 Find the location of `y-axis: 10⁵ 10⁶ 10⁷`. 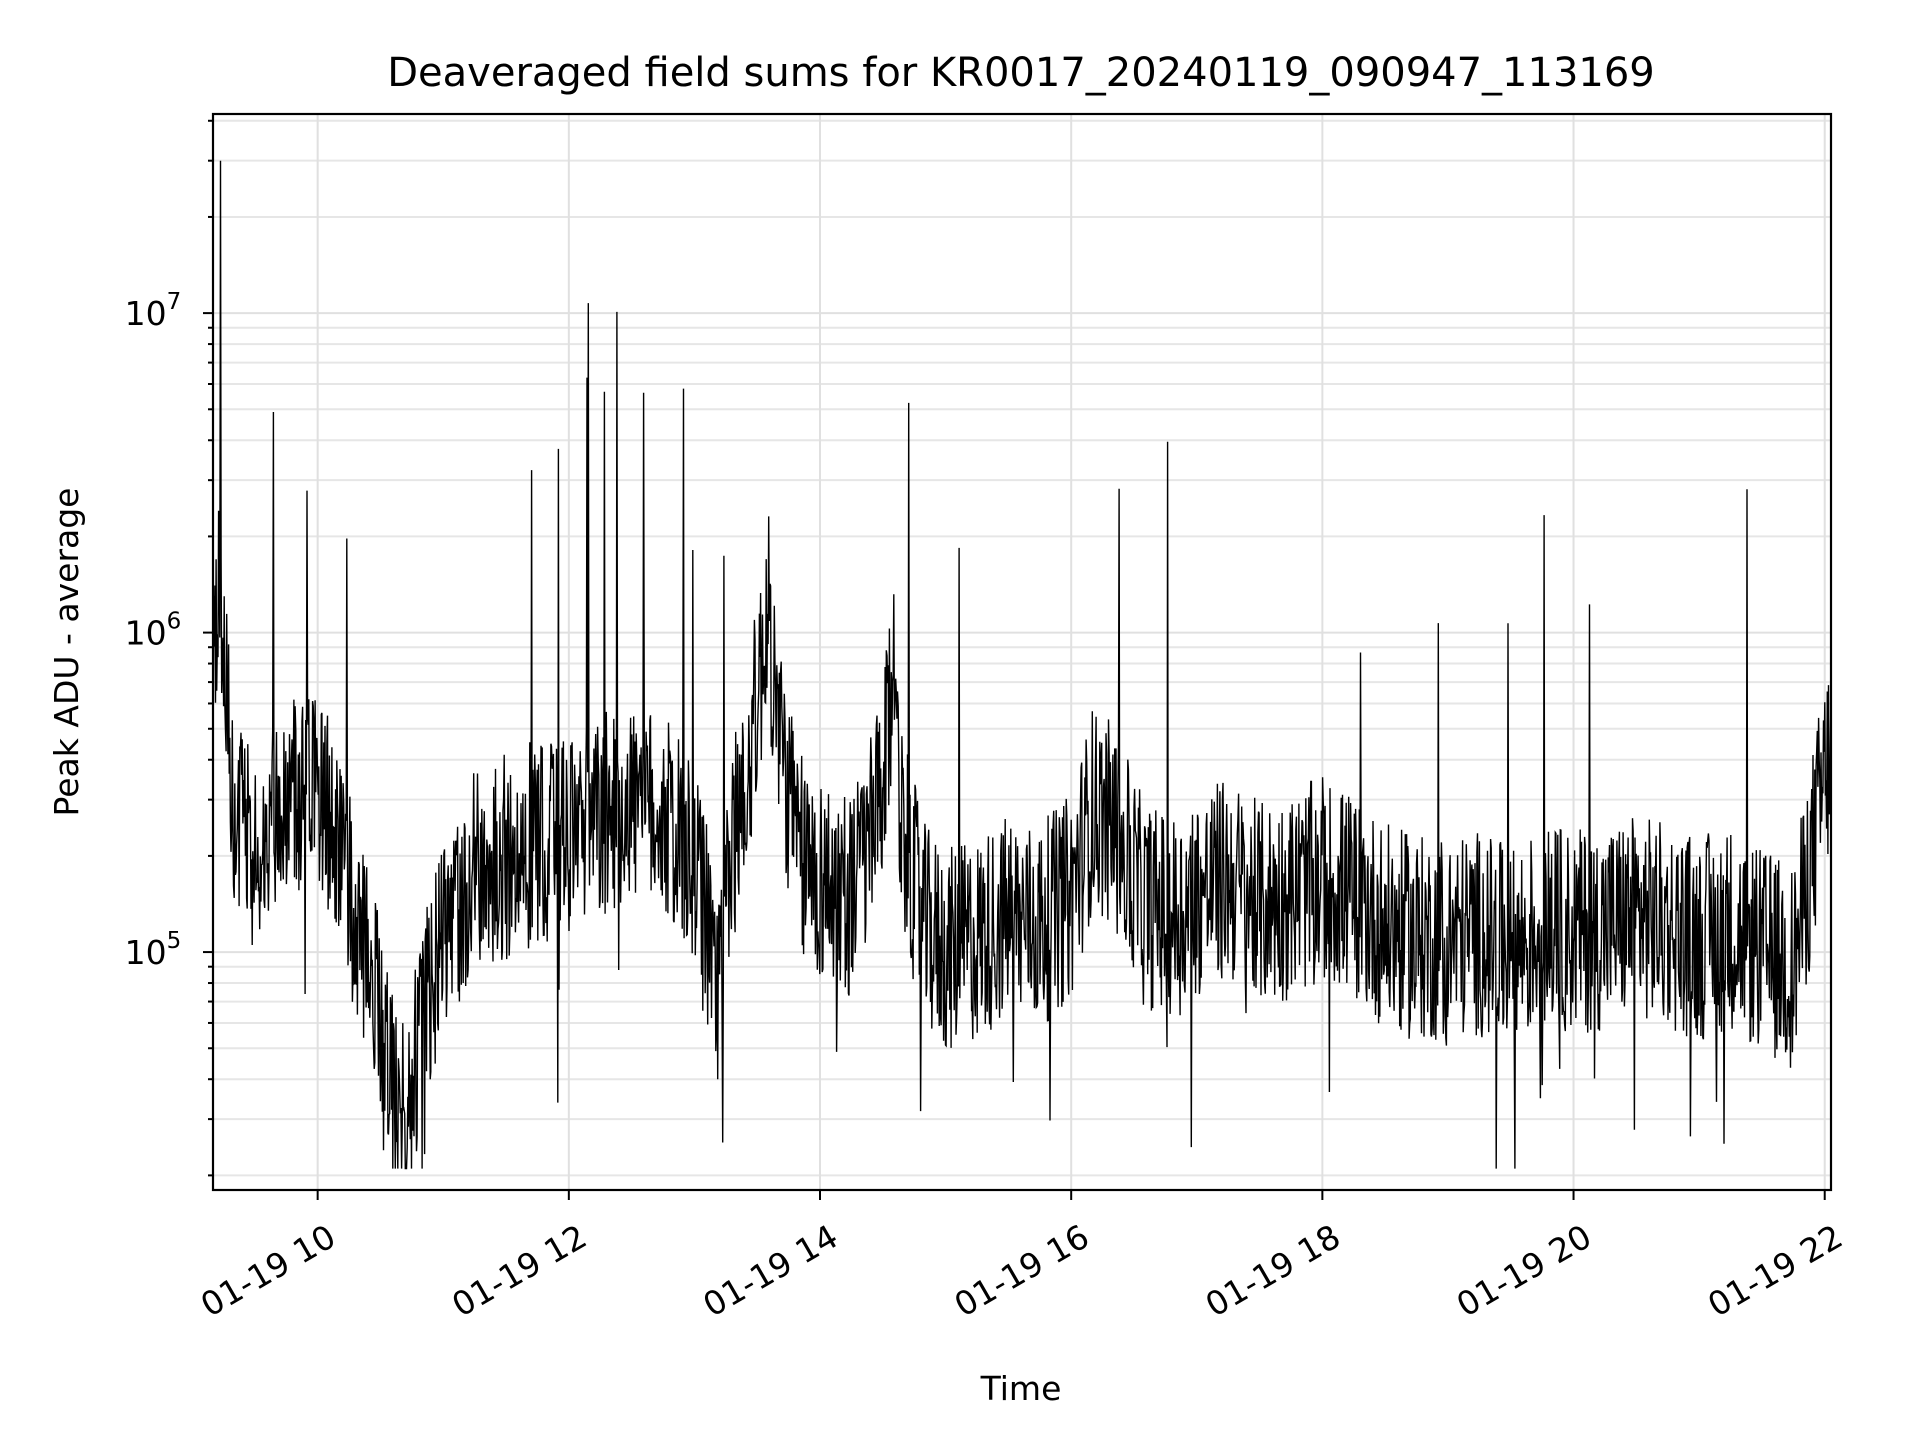

y-axis: 10⁵ 10⁶ 10⁷ is located at coordinates (169, 648).